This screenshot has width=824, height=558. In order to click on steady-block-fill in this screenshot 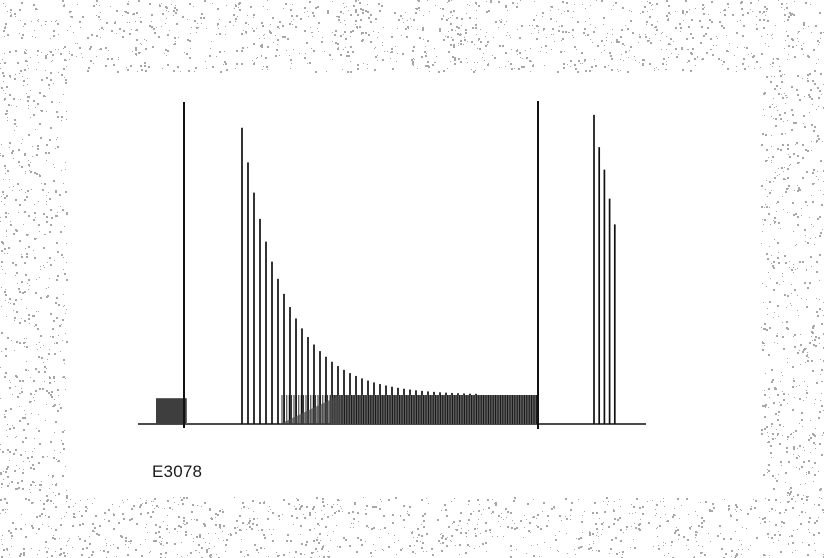, I will do `click(434, 409)`.